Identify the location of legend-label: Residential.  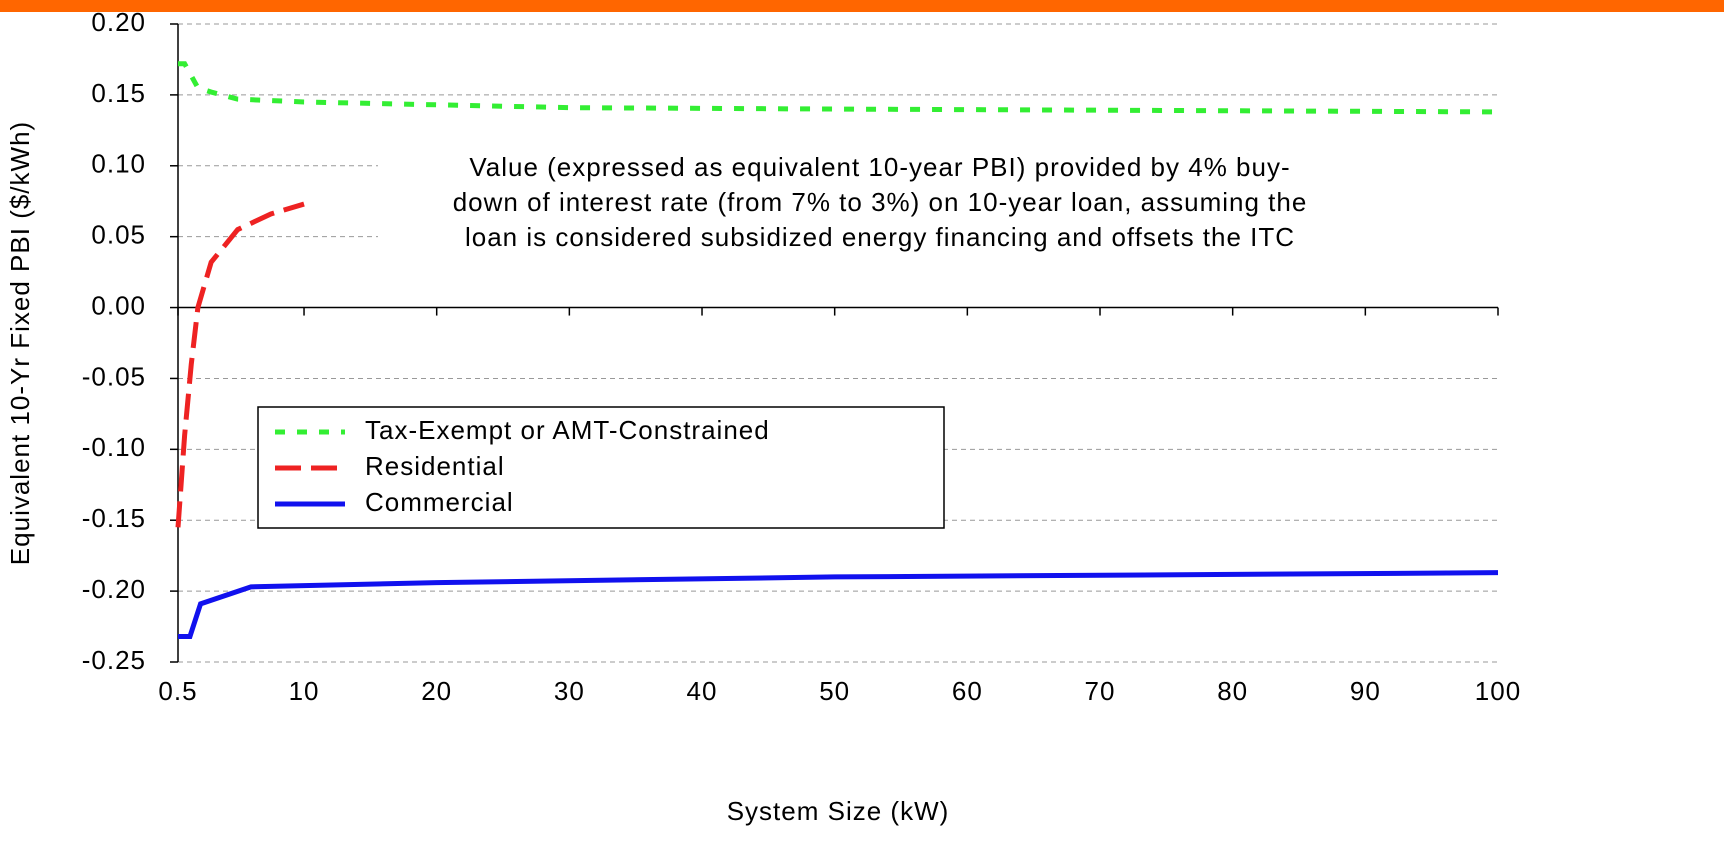
(435, 466).